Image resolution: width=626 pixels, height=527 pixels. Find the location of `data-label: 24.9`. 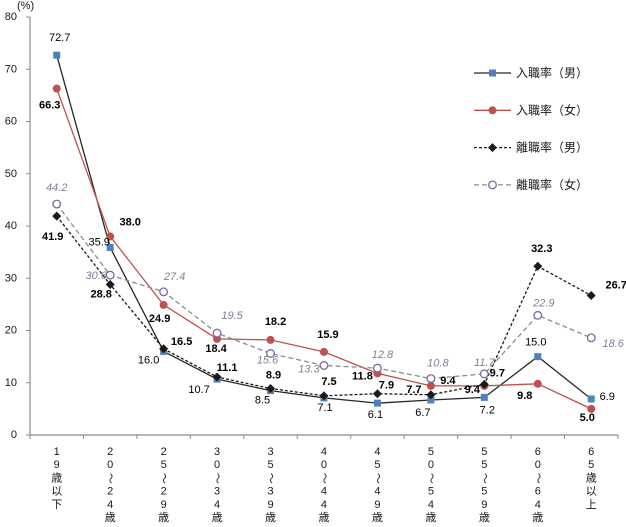

data-label: 24.9 is located at coordinates (159, 319).